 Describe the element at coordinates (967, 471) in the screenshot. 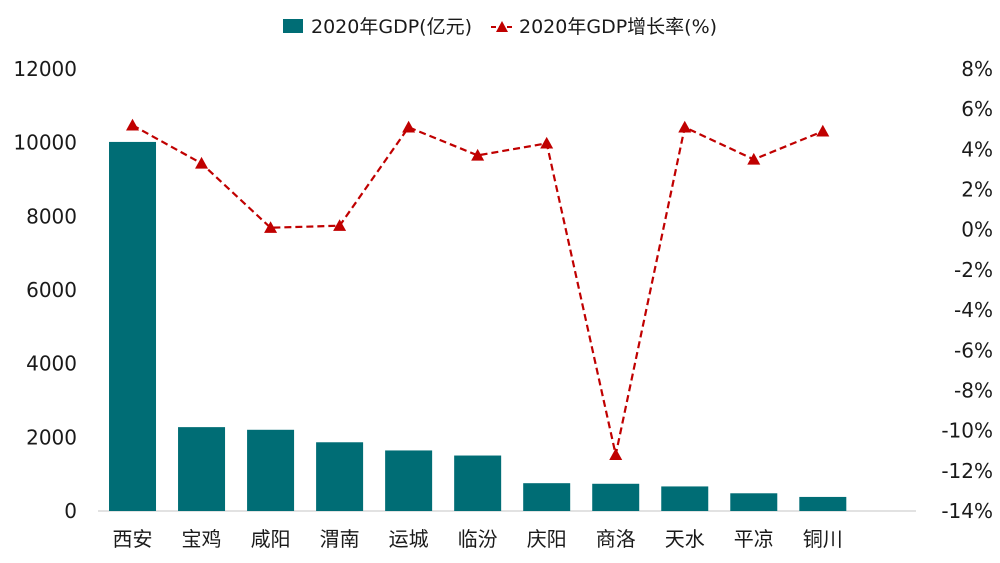

I see `right-tick-label: -12%` at that location.